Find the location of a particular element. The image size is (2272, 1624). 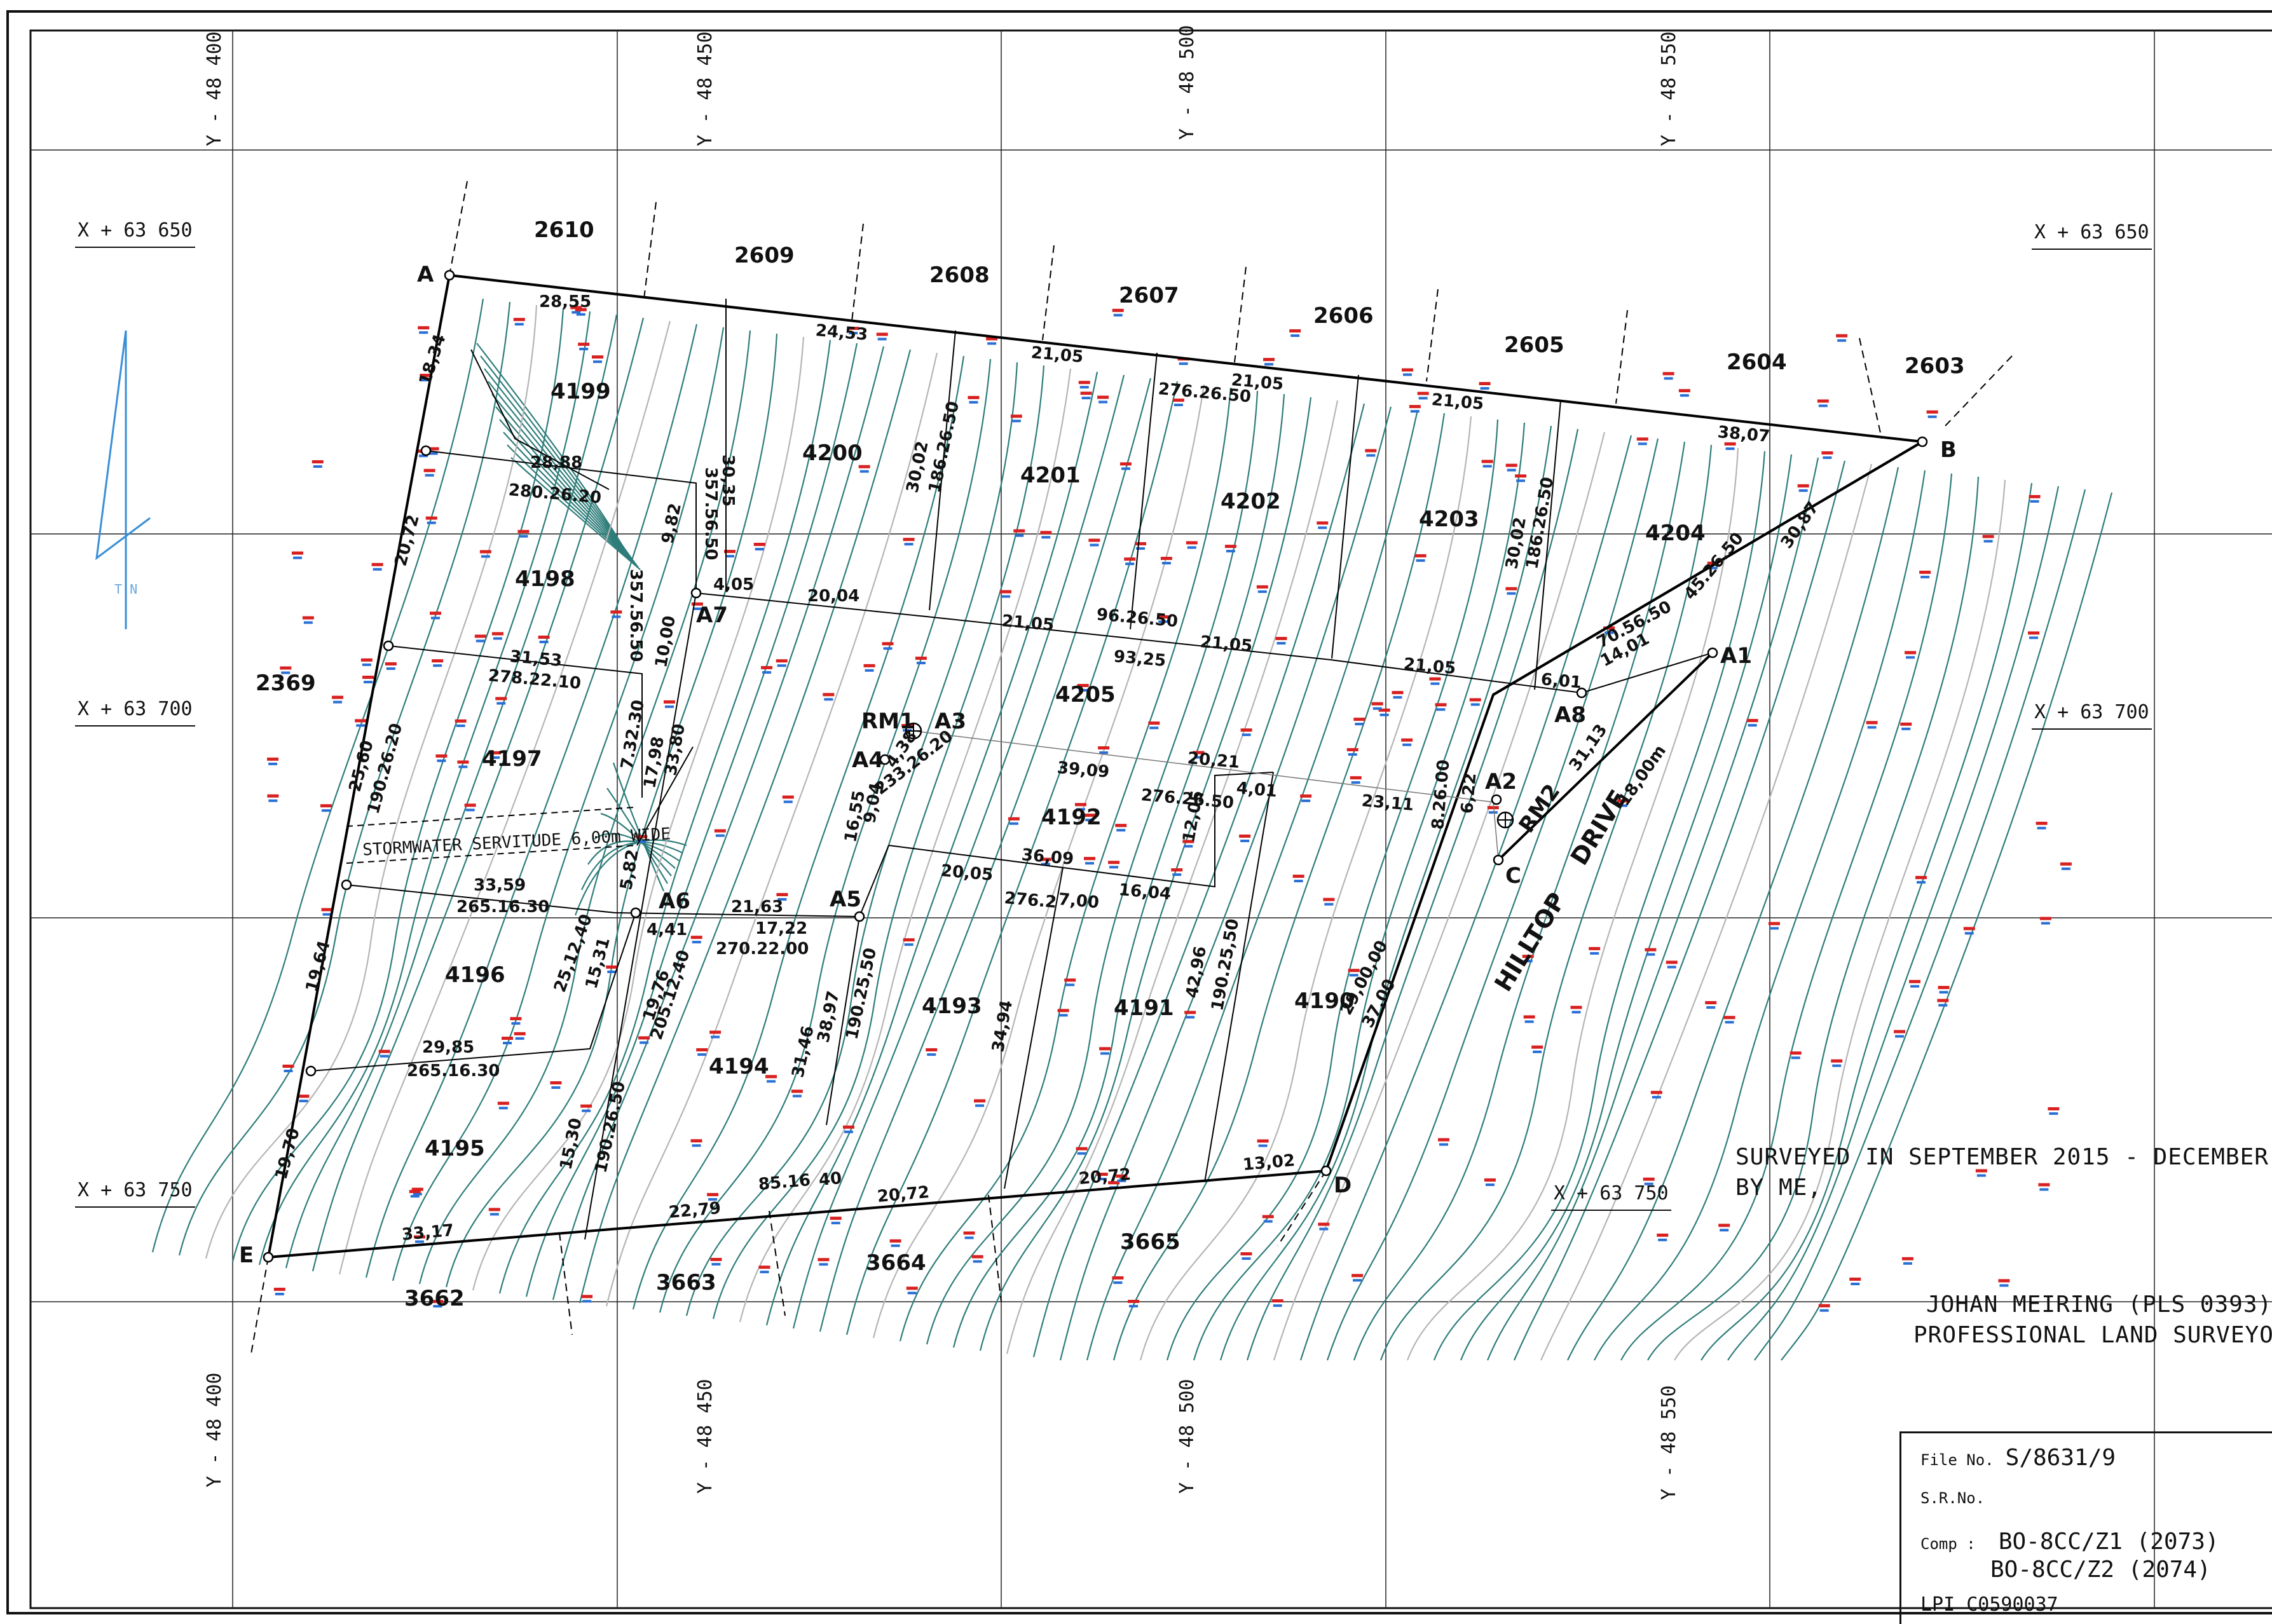

lpi-code: LPI C0590037 is located at coordinates (1989, 1605).